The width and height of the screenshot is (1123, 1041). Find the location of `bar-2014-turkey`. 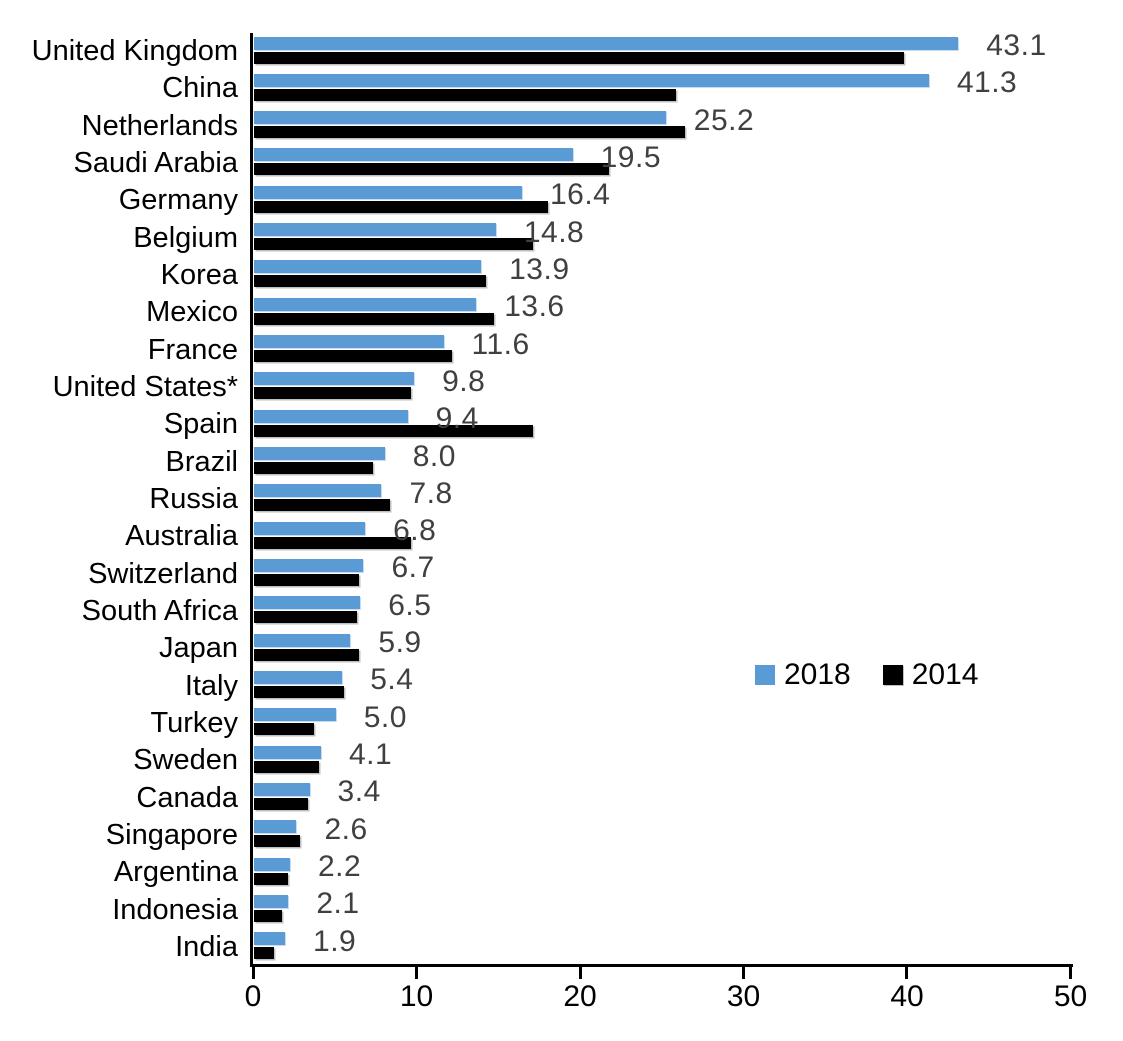

bar-2014-turkey is located at coordinates (284, 729).